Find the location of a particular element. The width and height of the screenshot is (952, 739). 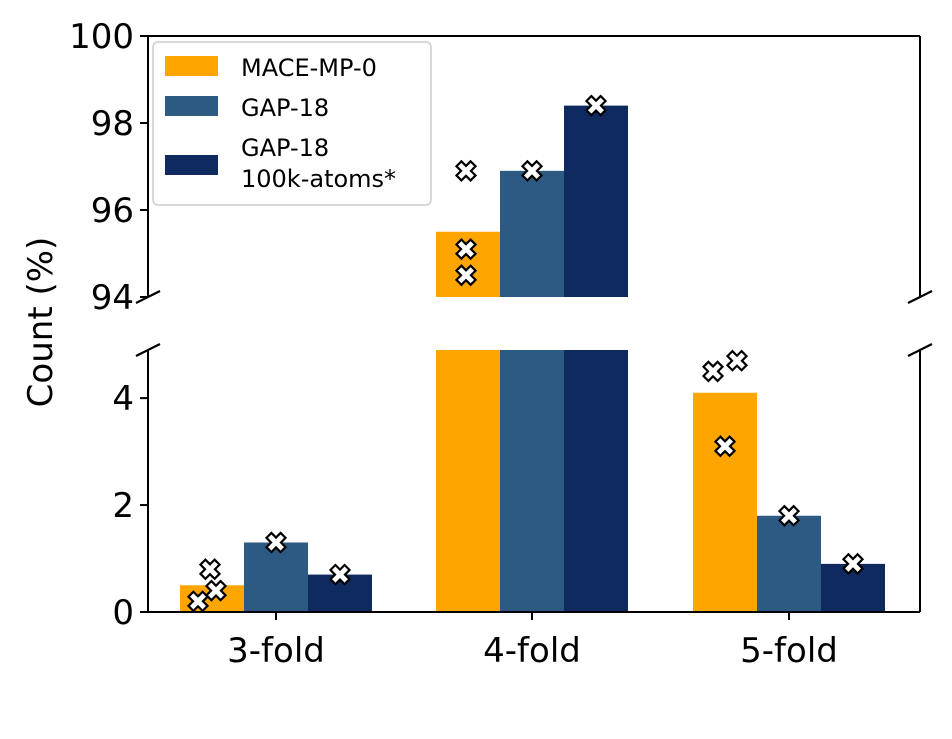

y-axis-label: Count (%) is located at coordinates (41, 322).